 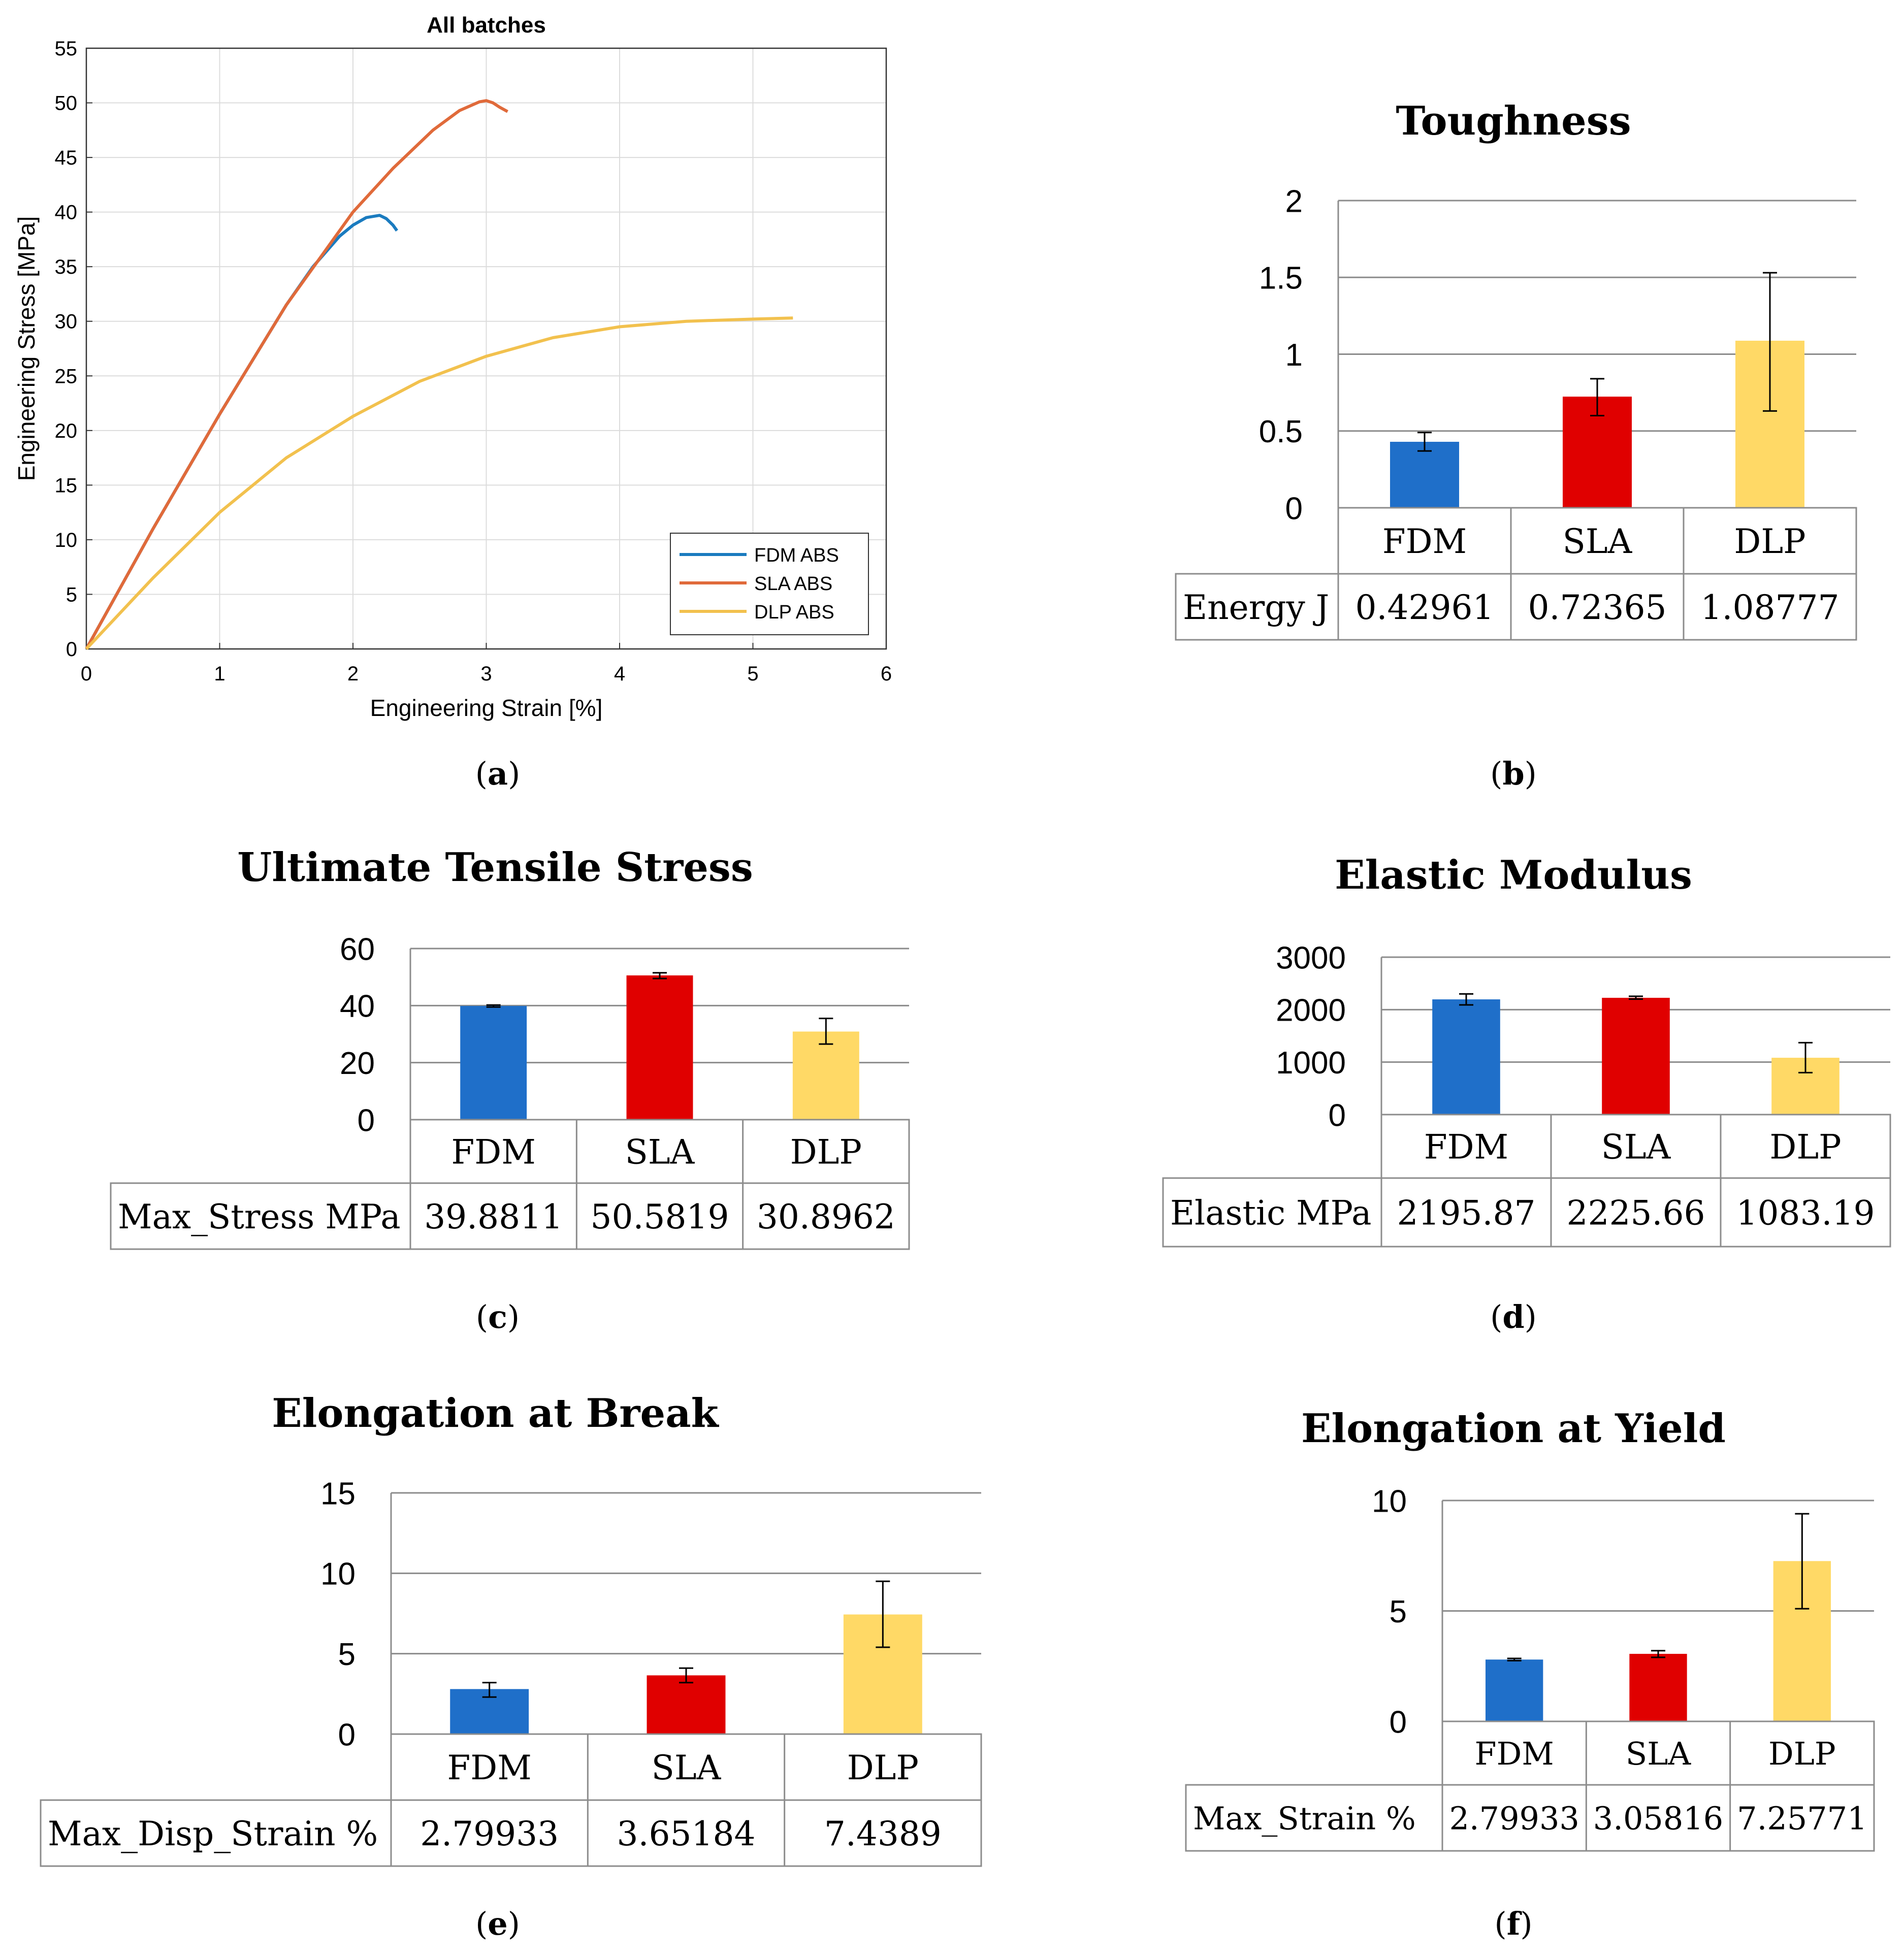 What do you see at coordinates (1270, 1212) in the screenshot?
I see `table-row-label: Elastic MPa` at bounding box center [1270, 1212].